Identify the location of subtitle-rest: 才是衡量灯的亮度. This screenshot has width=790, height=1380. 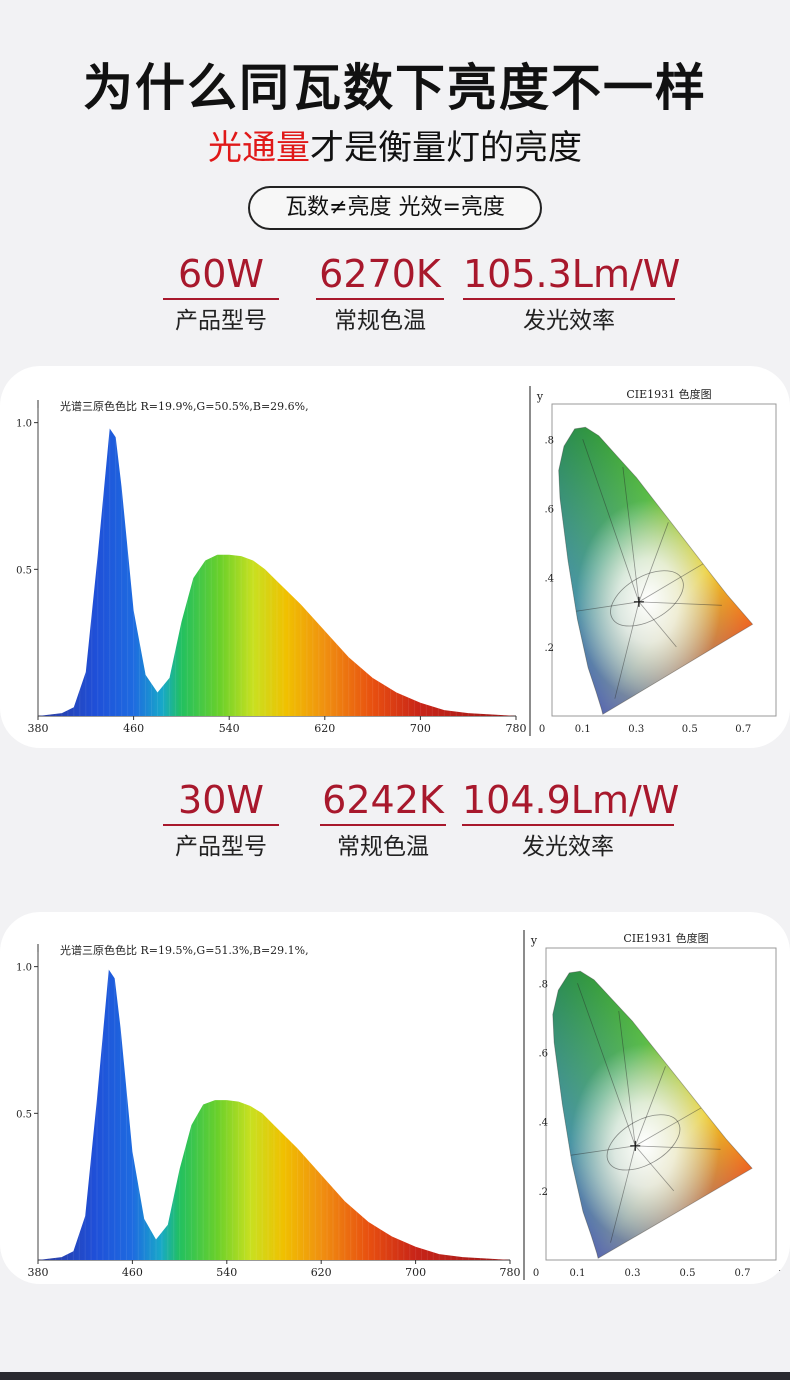
(446, 148).